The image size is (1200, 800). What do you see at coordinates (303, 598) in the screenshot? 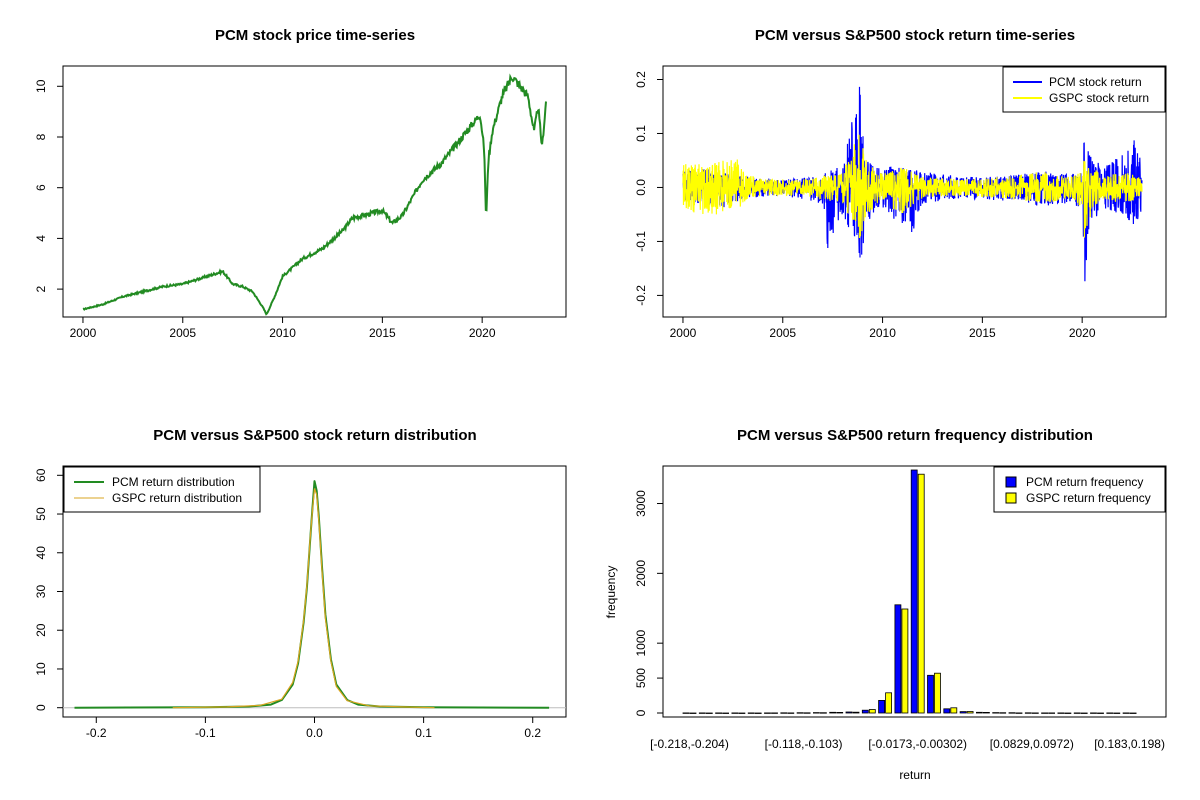
I see `gspc-density-line` at bounding box center [303, 598].